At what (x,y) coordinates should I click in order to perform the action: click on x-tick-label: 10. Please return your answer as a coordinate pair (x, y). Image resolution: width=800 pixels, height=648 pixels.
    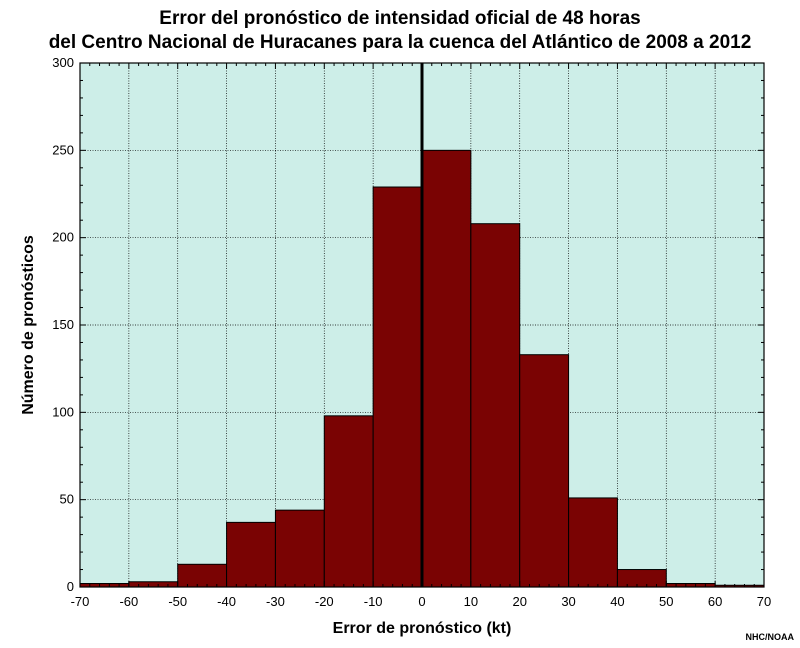
    Looking at the image, I should click on (471, 601).